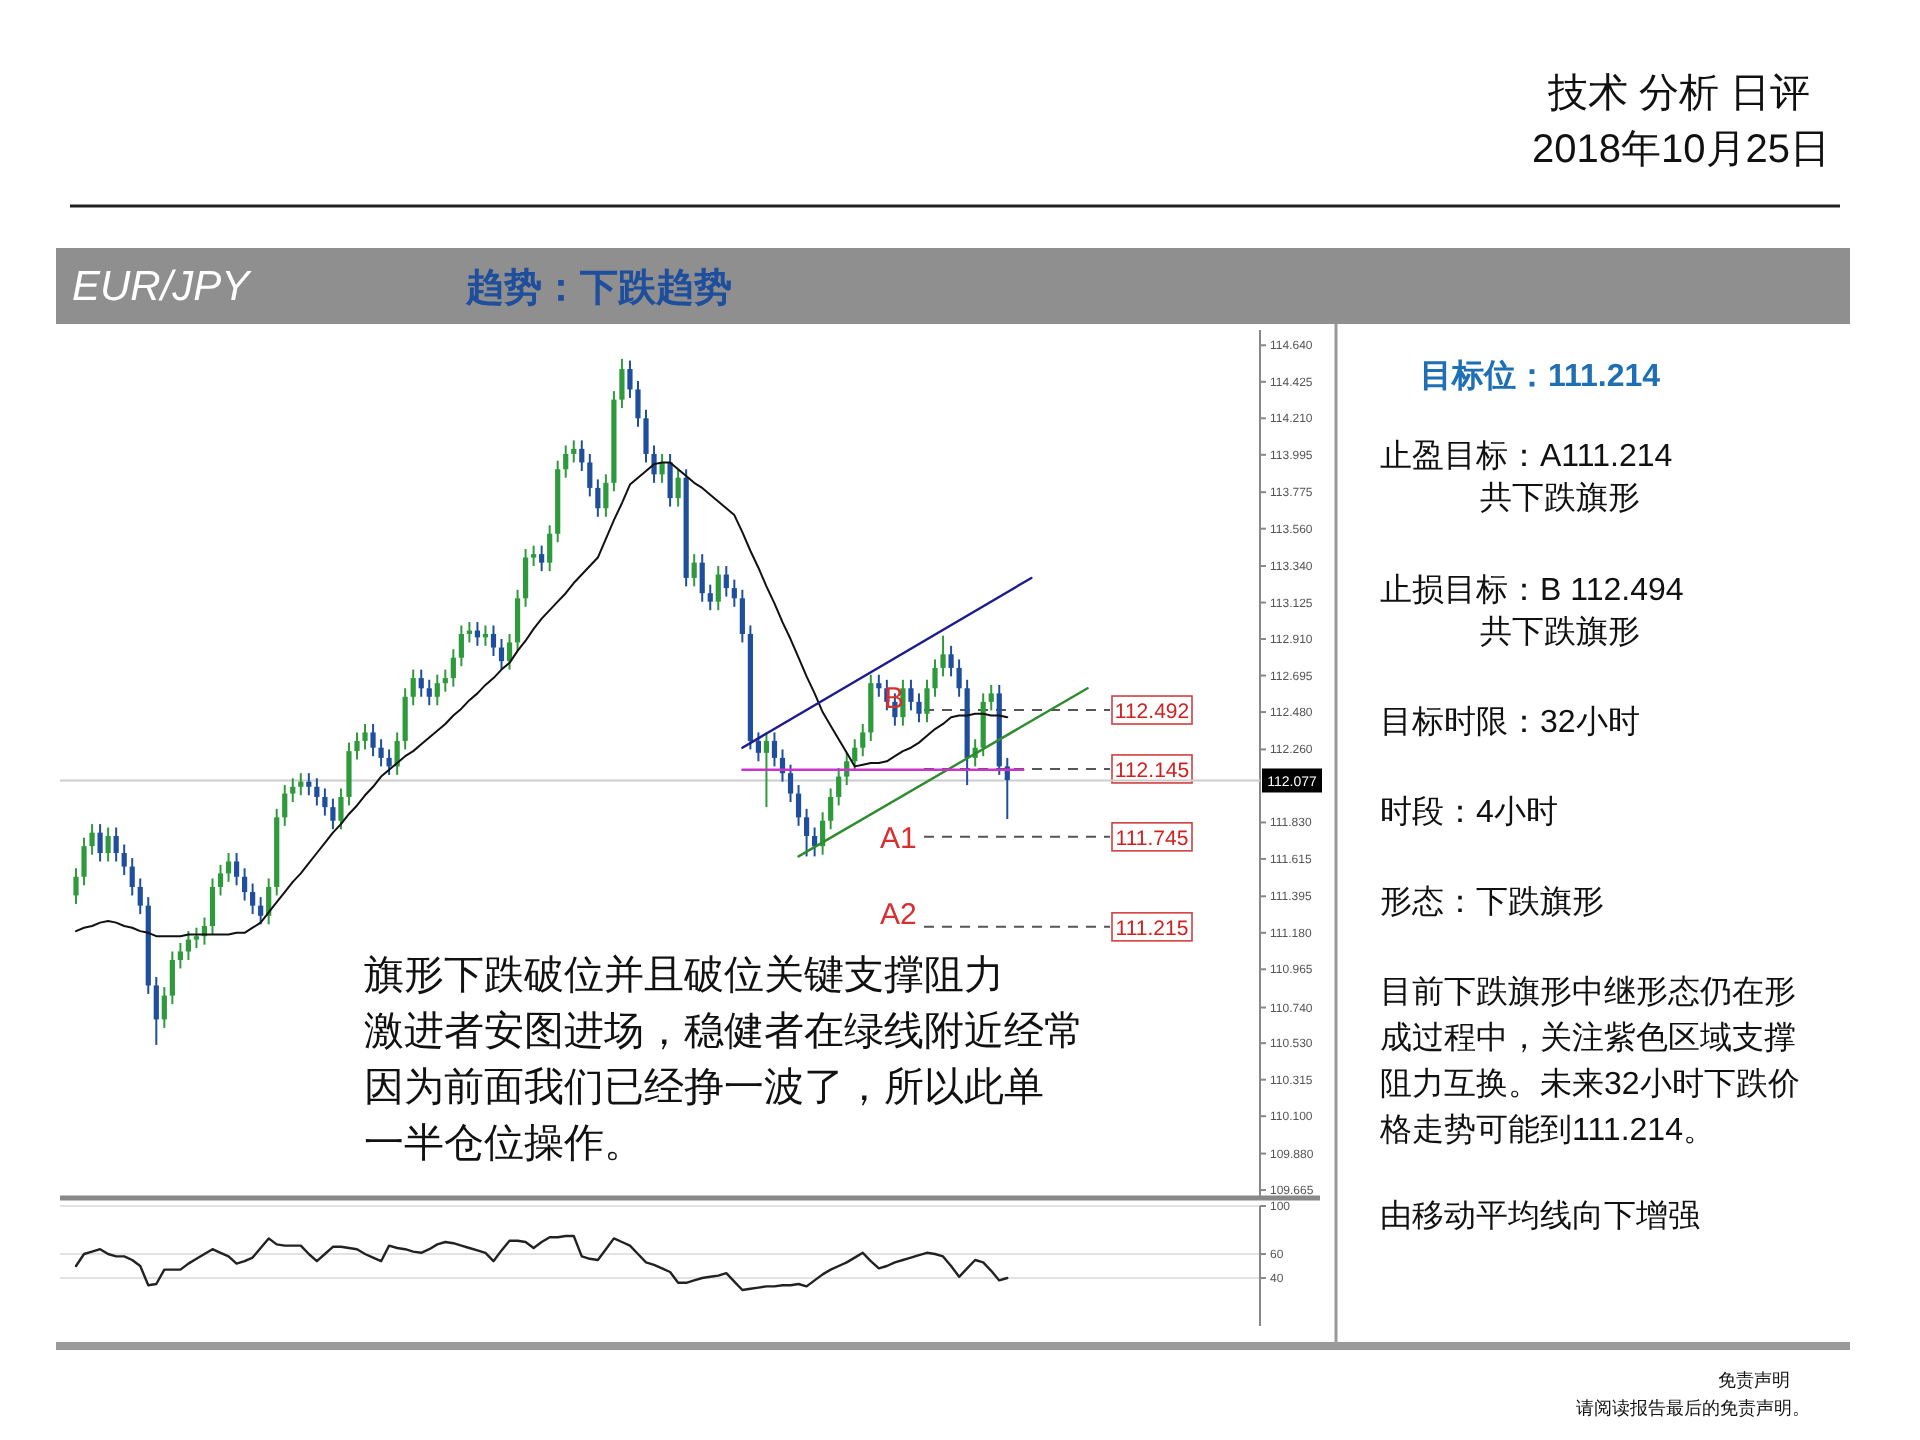 This screenshot has height=1440, width=1920. What do you see at coordinates (1152, 712) in the screenshot?
I see `ref-line-label: 112.492` at bounding box center [1152, 712].